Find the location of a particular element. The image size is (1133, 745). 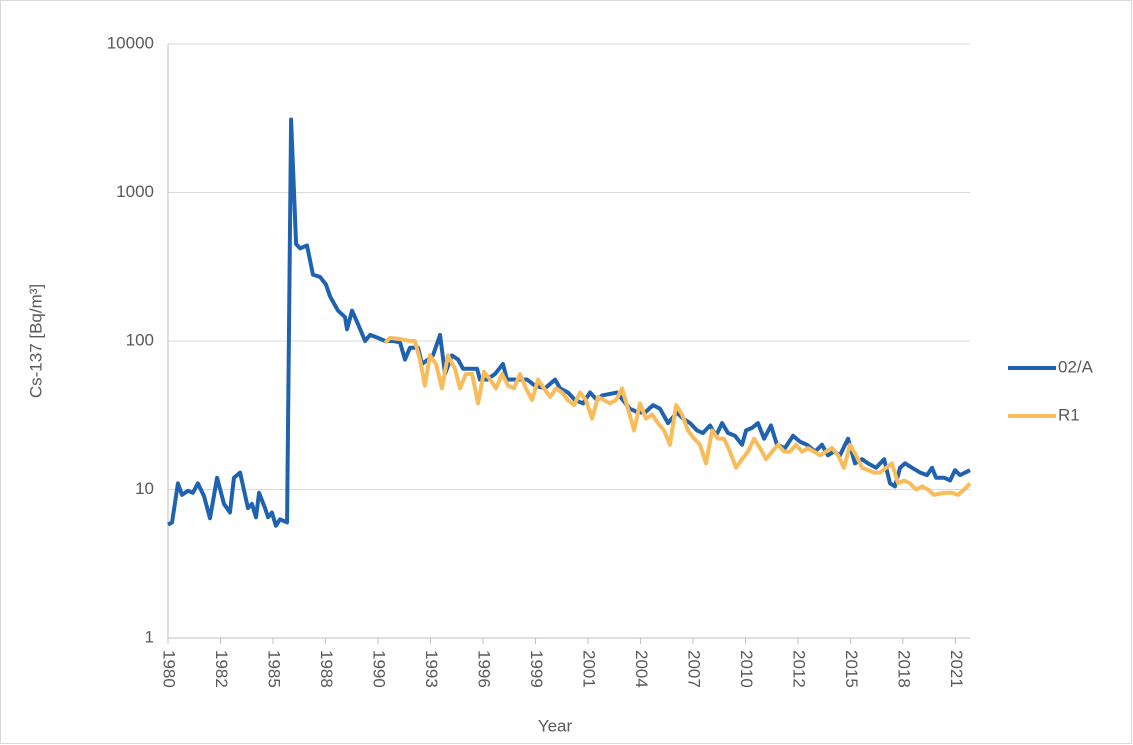

x-tick-label: 2018 is located at coordinates (903, 669).